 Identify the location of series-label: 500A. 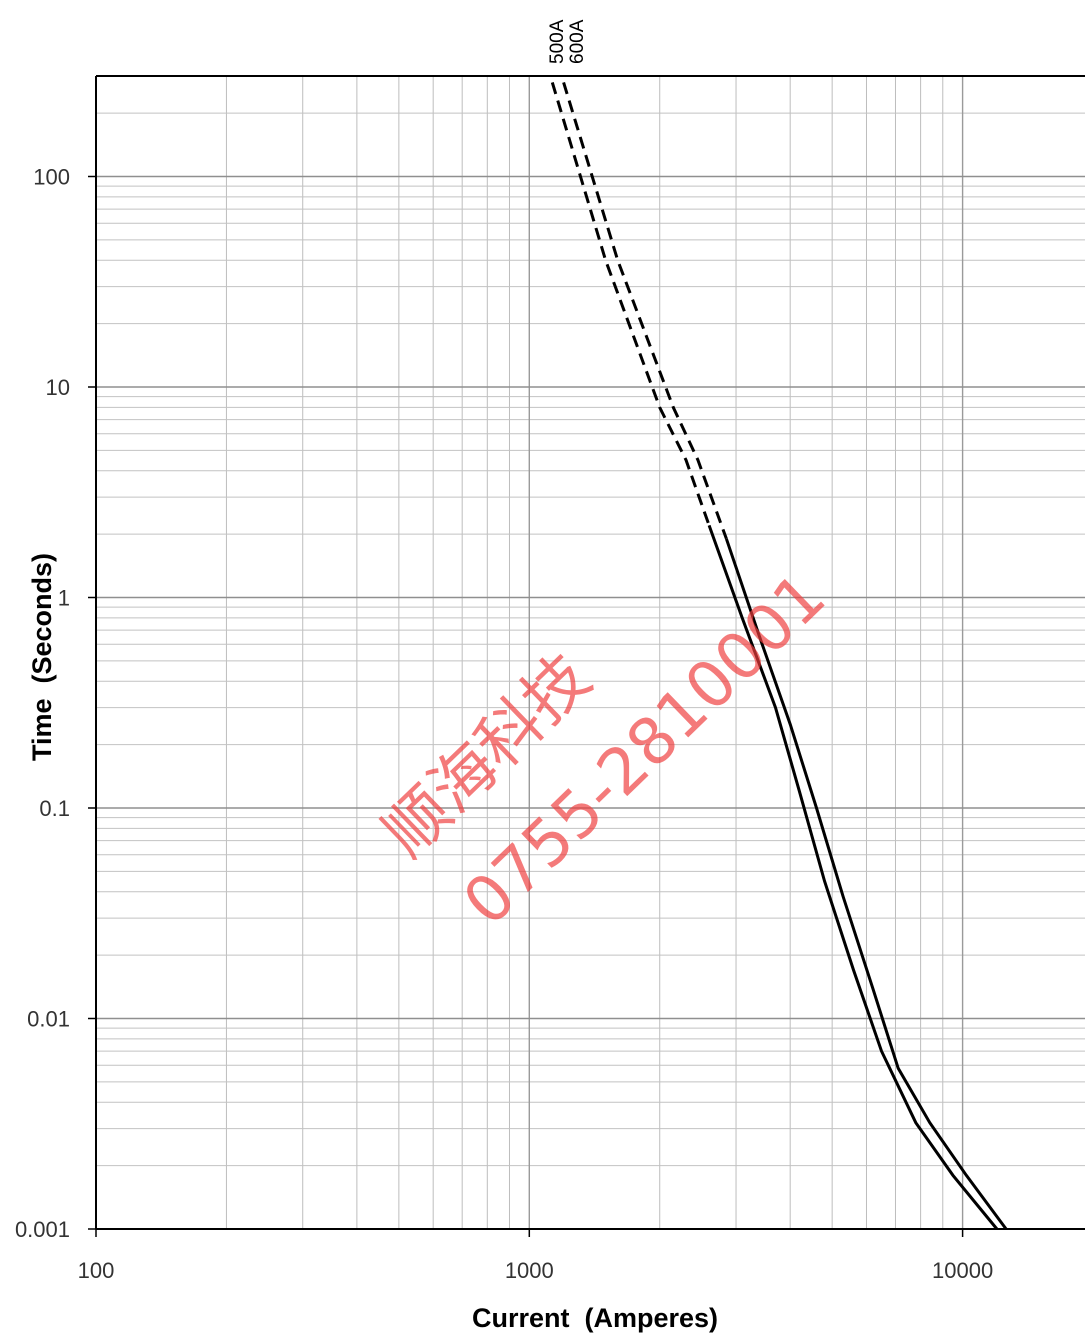
(557, 41).